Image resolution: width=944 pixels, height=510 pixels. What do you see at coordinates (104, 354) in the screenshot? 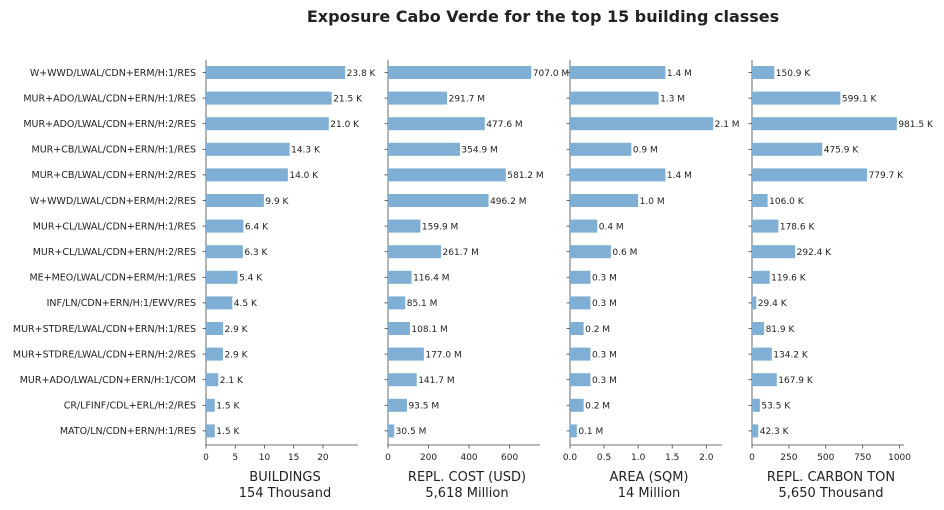
I see `category-label: MUR+STDRE/LWAL/CDN+ERN/H:2/RES` at bounding box center [104, 354].